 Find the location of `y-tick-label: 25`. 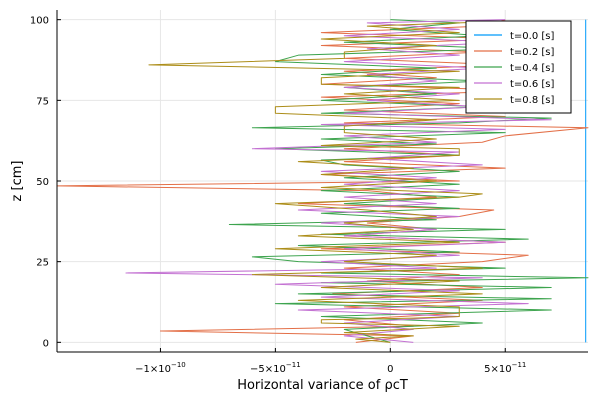

y-tick-label: 25 is located at coordinates (42, 263).